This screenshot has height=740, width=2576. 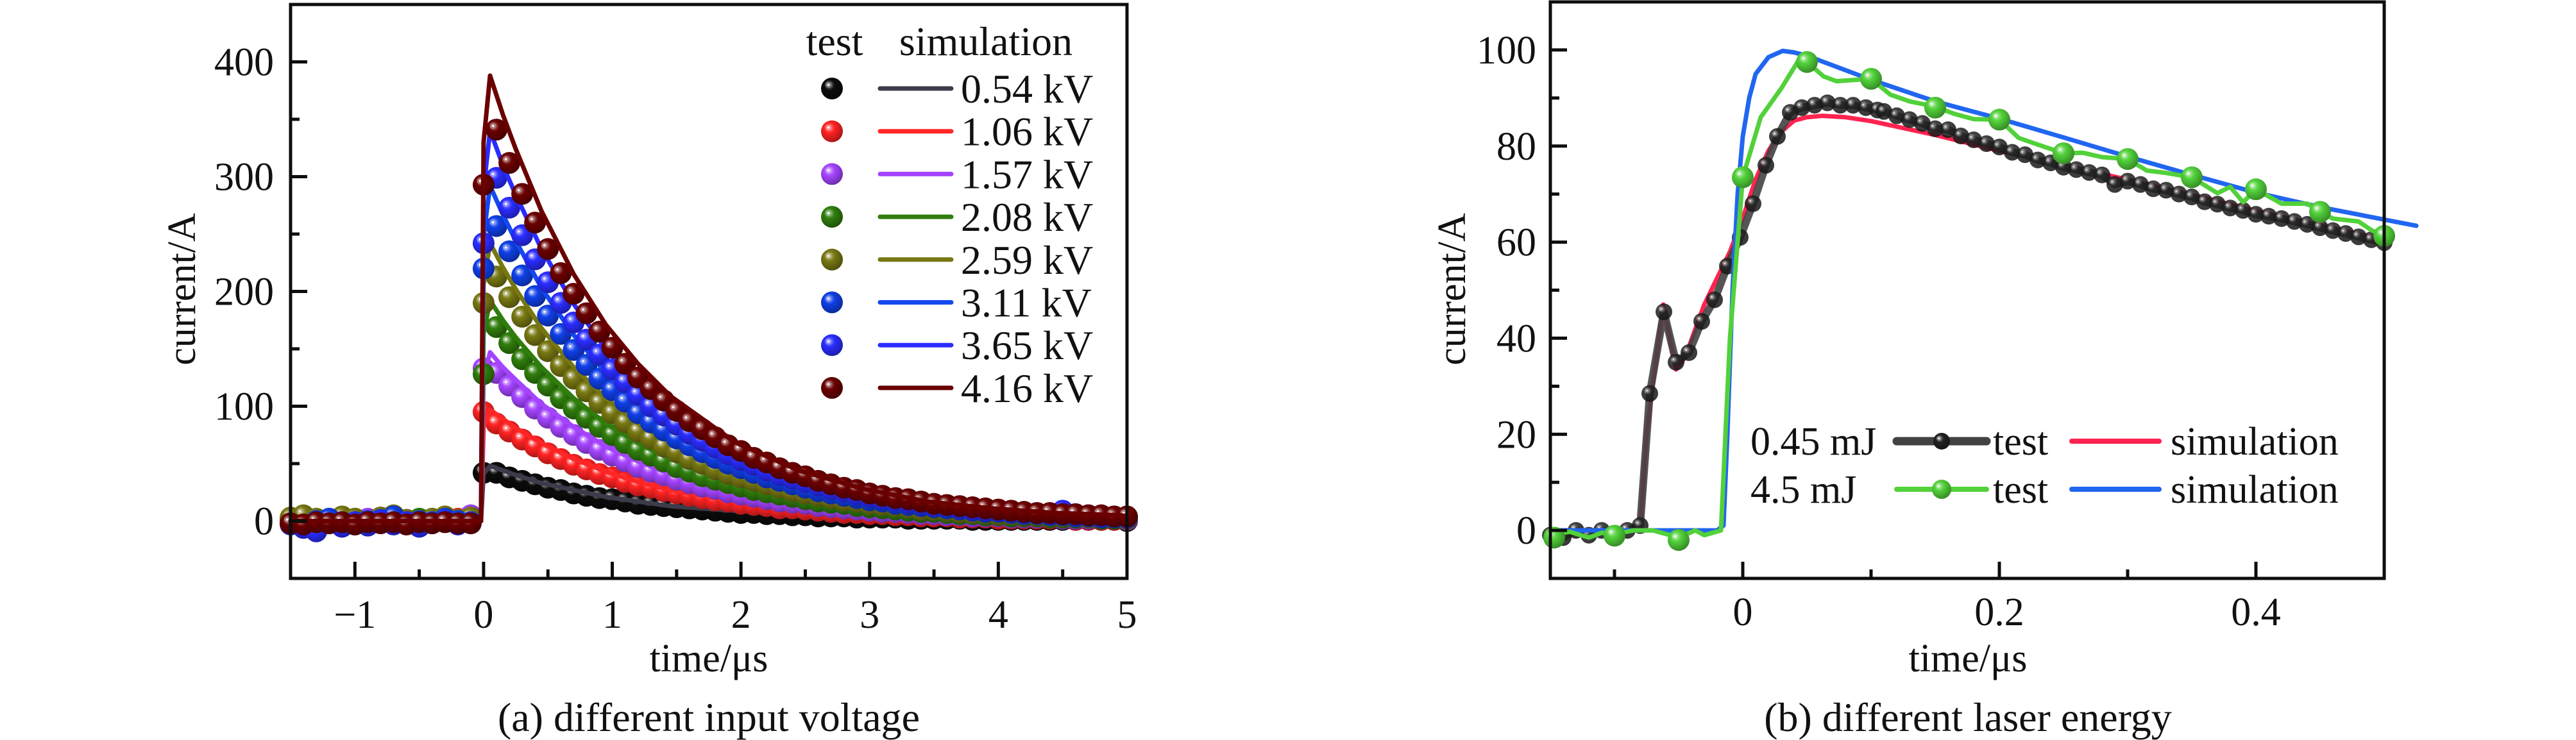 I want to click on x-tick-label: −1, so click(x=355, y=615).